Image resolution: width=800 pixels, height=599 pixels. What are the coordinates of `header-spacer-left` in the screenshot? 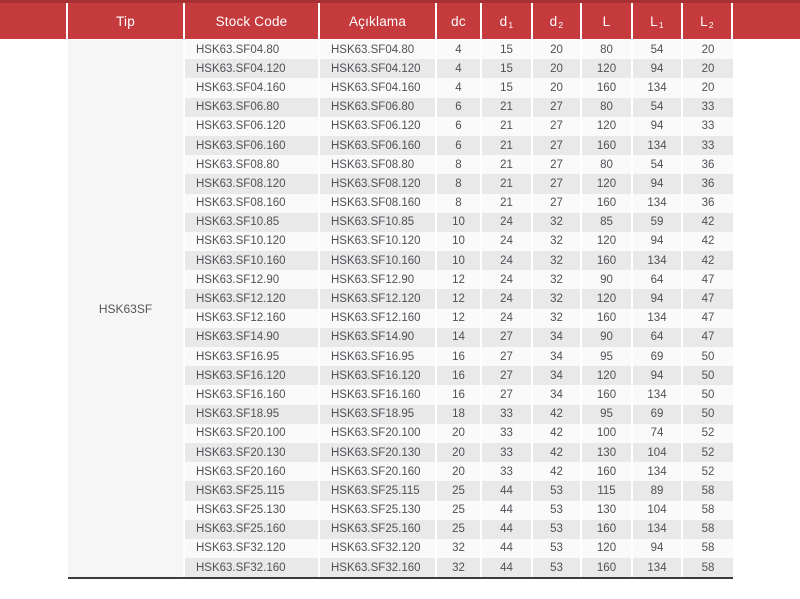 It's located at (34, 21).